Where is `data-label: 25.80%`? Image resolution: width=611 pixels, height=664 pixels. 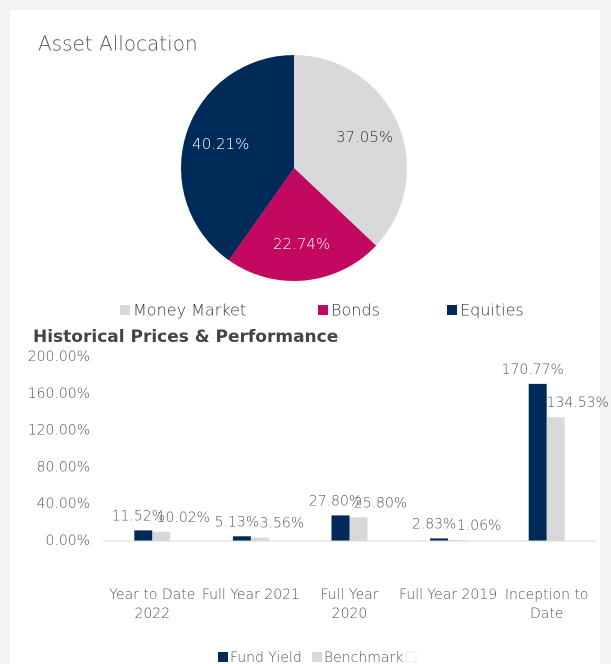
data-label: 25.80% is located at coordinates (380, 503).